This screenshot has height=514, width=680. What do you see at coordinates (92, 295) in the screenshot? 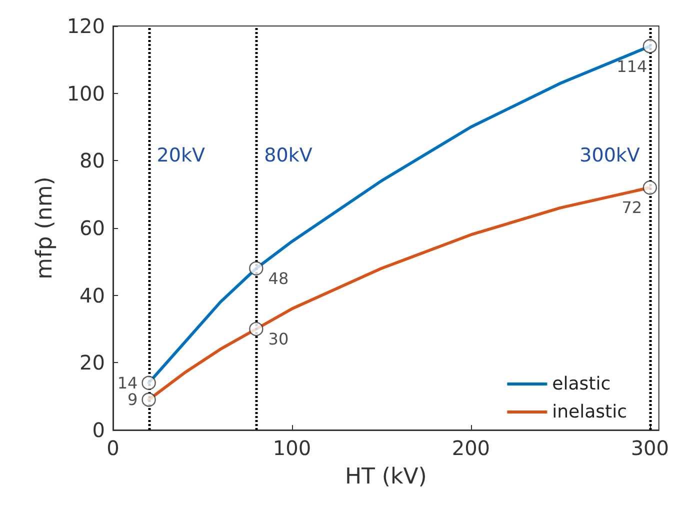
I see `y-tick-label: 40` at bounding box center [92, 295].